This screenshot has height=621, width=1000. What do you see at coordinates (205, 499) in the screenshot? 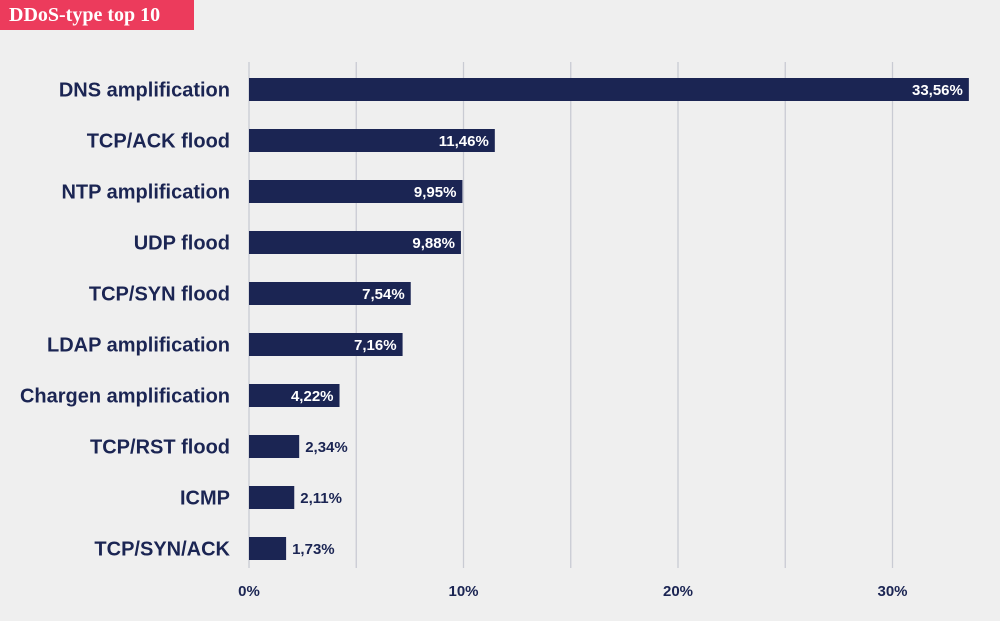
I see `category-label: ICMP` at bounding box center [205, 499].